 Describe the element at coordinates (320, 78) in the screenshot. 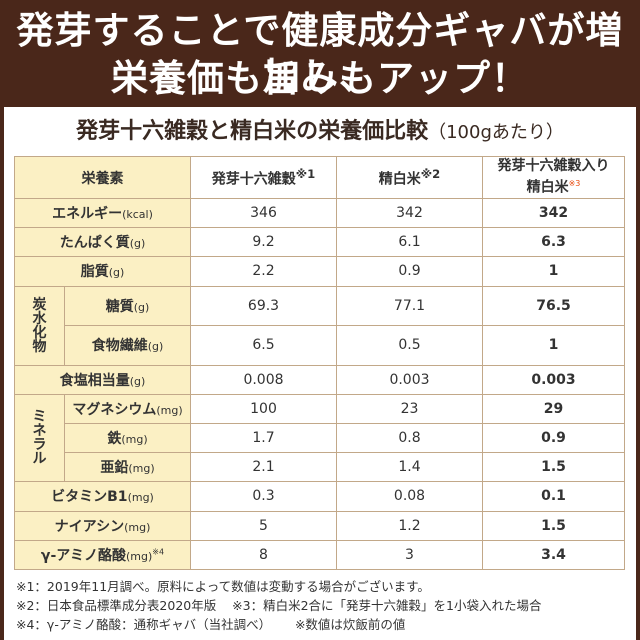

I see `header-line2: 栄養価も旨みもアップ！` at that location.